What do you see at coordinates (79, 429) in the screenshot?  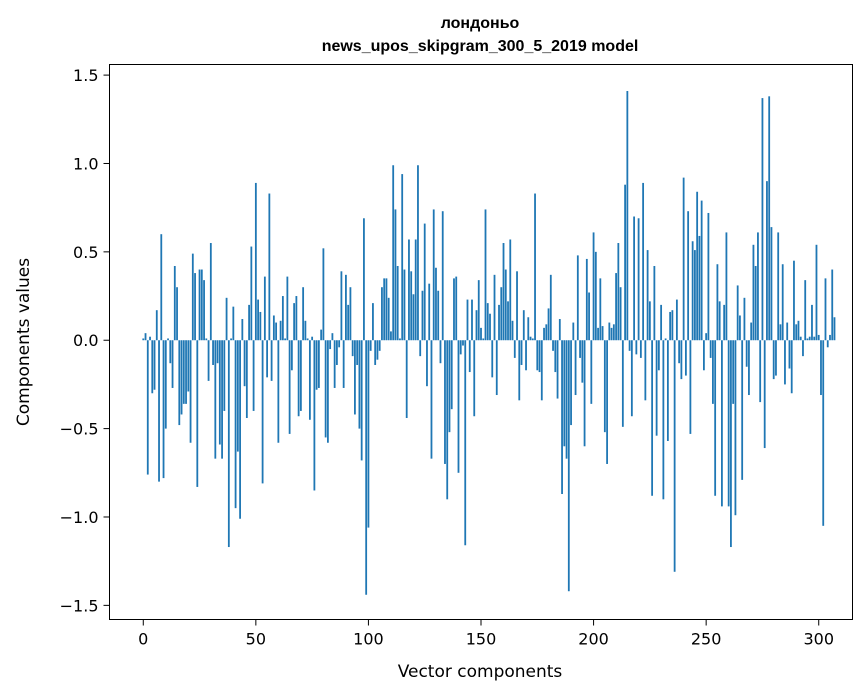 I see `y-tick-label: −0.5` at bounding box center [79, 429].